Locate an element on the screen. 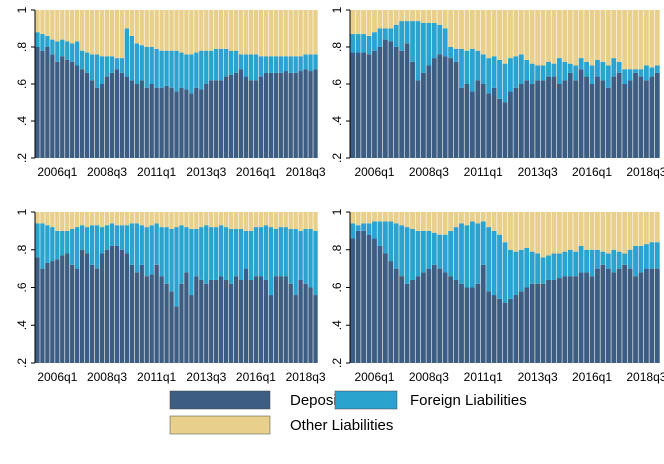 The height and width of the screenshot is (464, 664). series: Other Liabilities is located at coordinates (505, 235).